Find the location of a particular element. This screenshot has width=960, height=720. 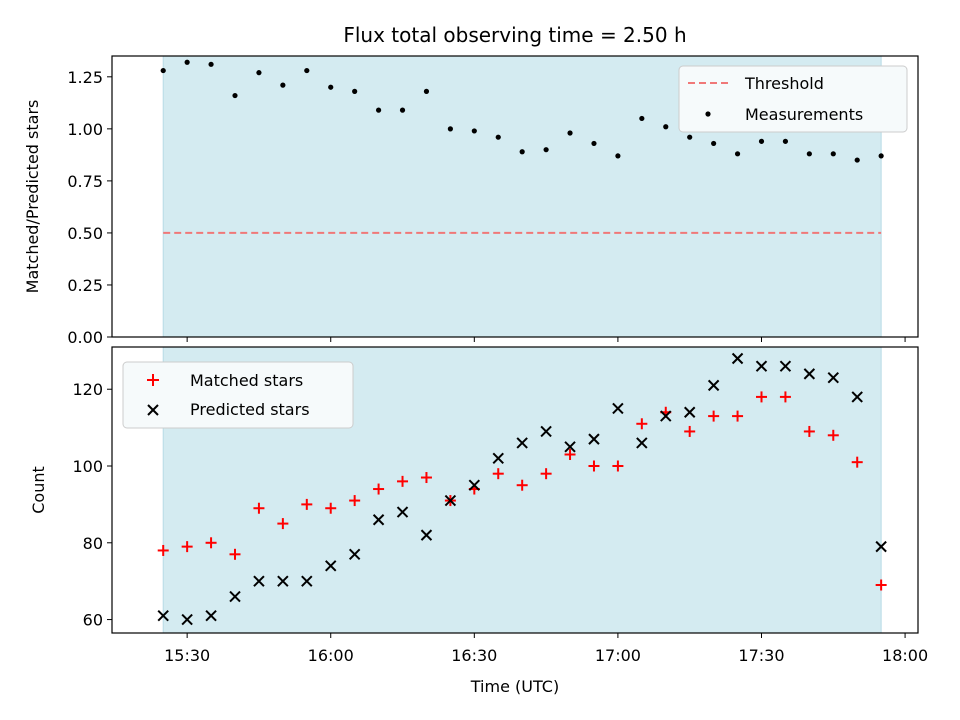

legend-measurements-swatch is located at coordinates (708, 114).